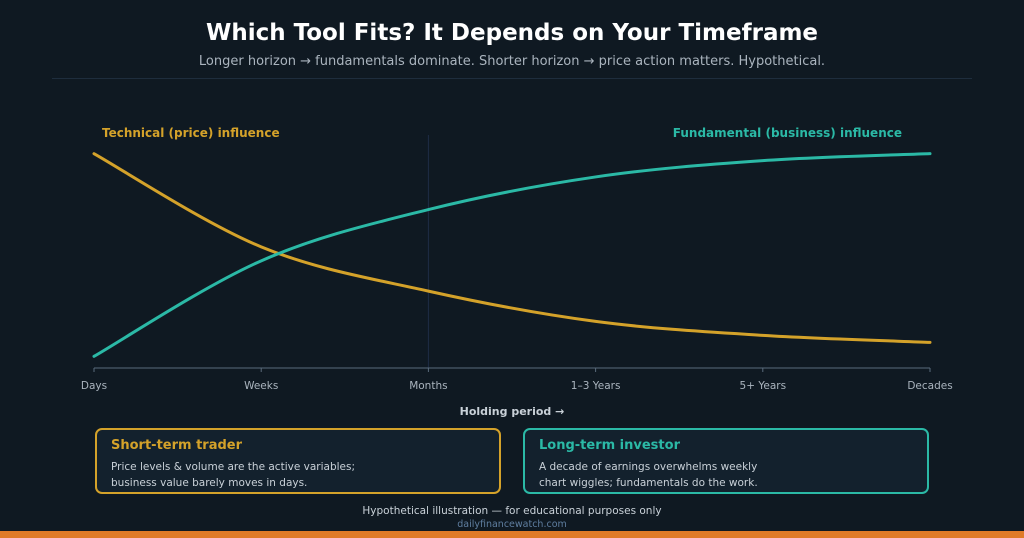 The image size is (1024, 538). Describe the element at coordinates (929, 386) in the screenshot. I see `x-tick-label: Decades` at that location.